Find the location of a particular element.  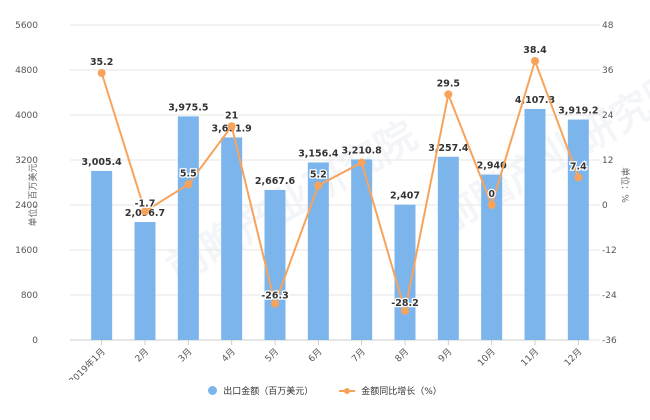

right-tick-label: -24 is located at coordinates (609, 296).